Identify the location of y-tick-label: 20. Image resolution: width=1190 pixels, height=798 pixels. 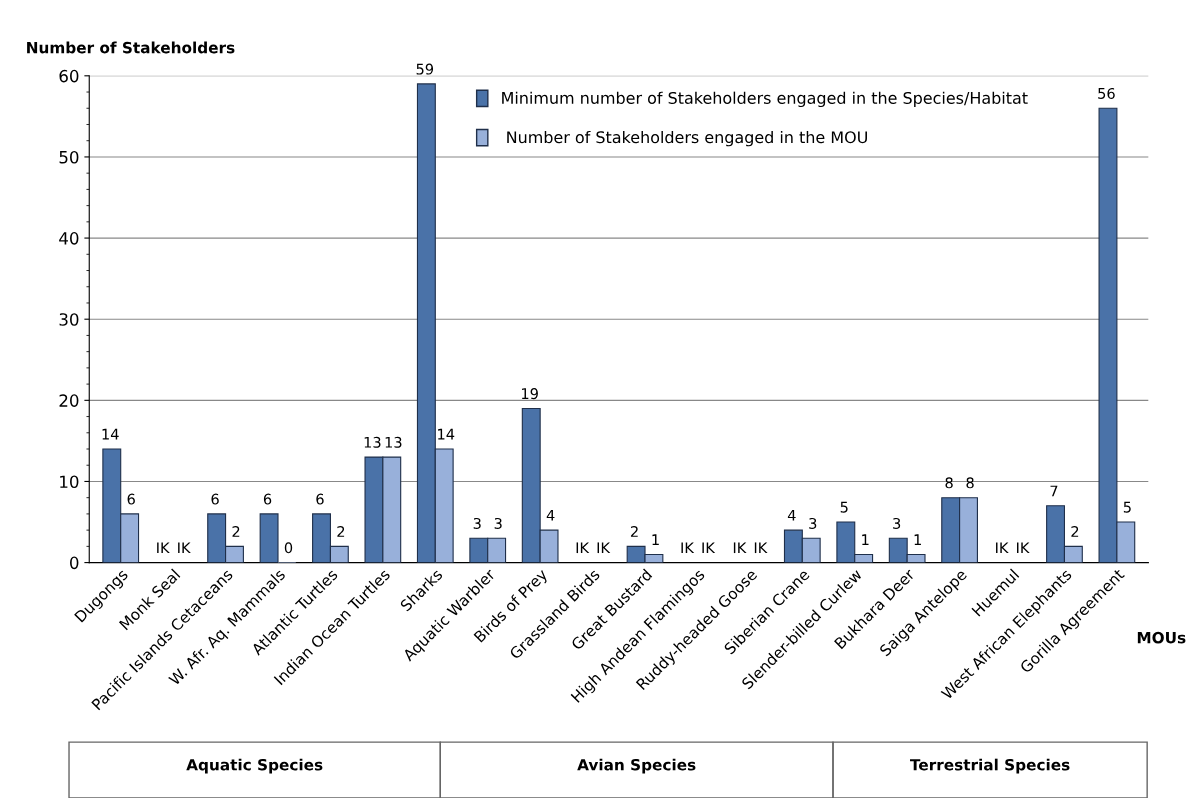
(69, 400).